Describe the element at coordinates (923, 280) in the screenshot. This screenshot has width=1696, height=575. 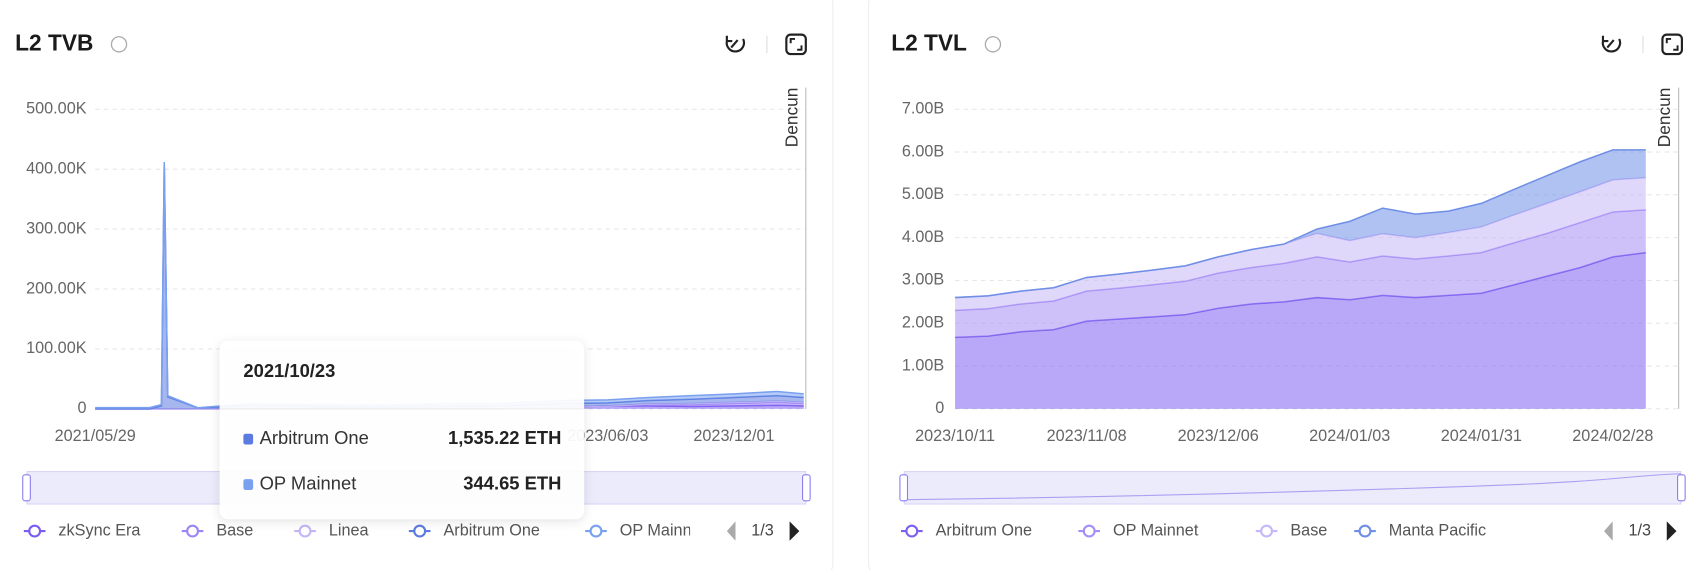
I see `y-tick-label: 3.00B` at that location.